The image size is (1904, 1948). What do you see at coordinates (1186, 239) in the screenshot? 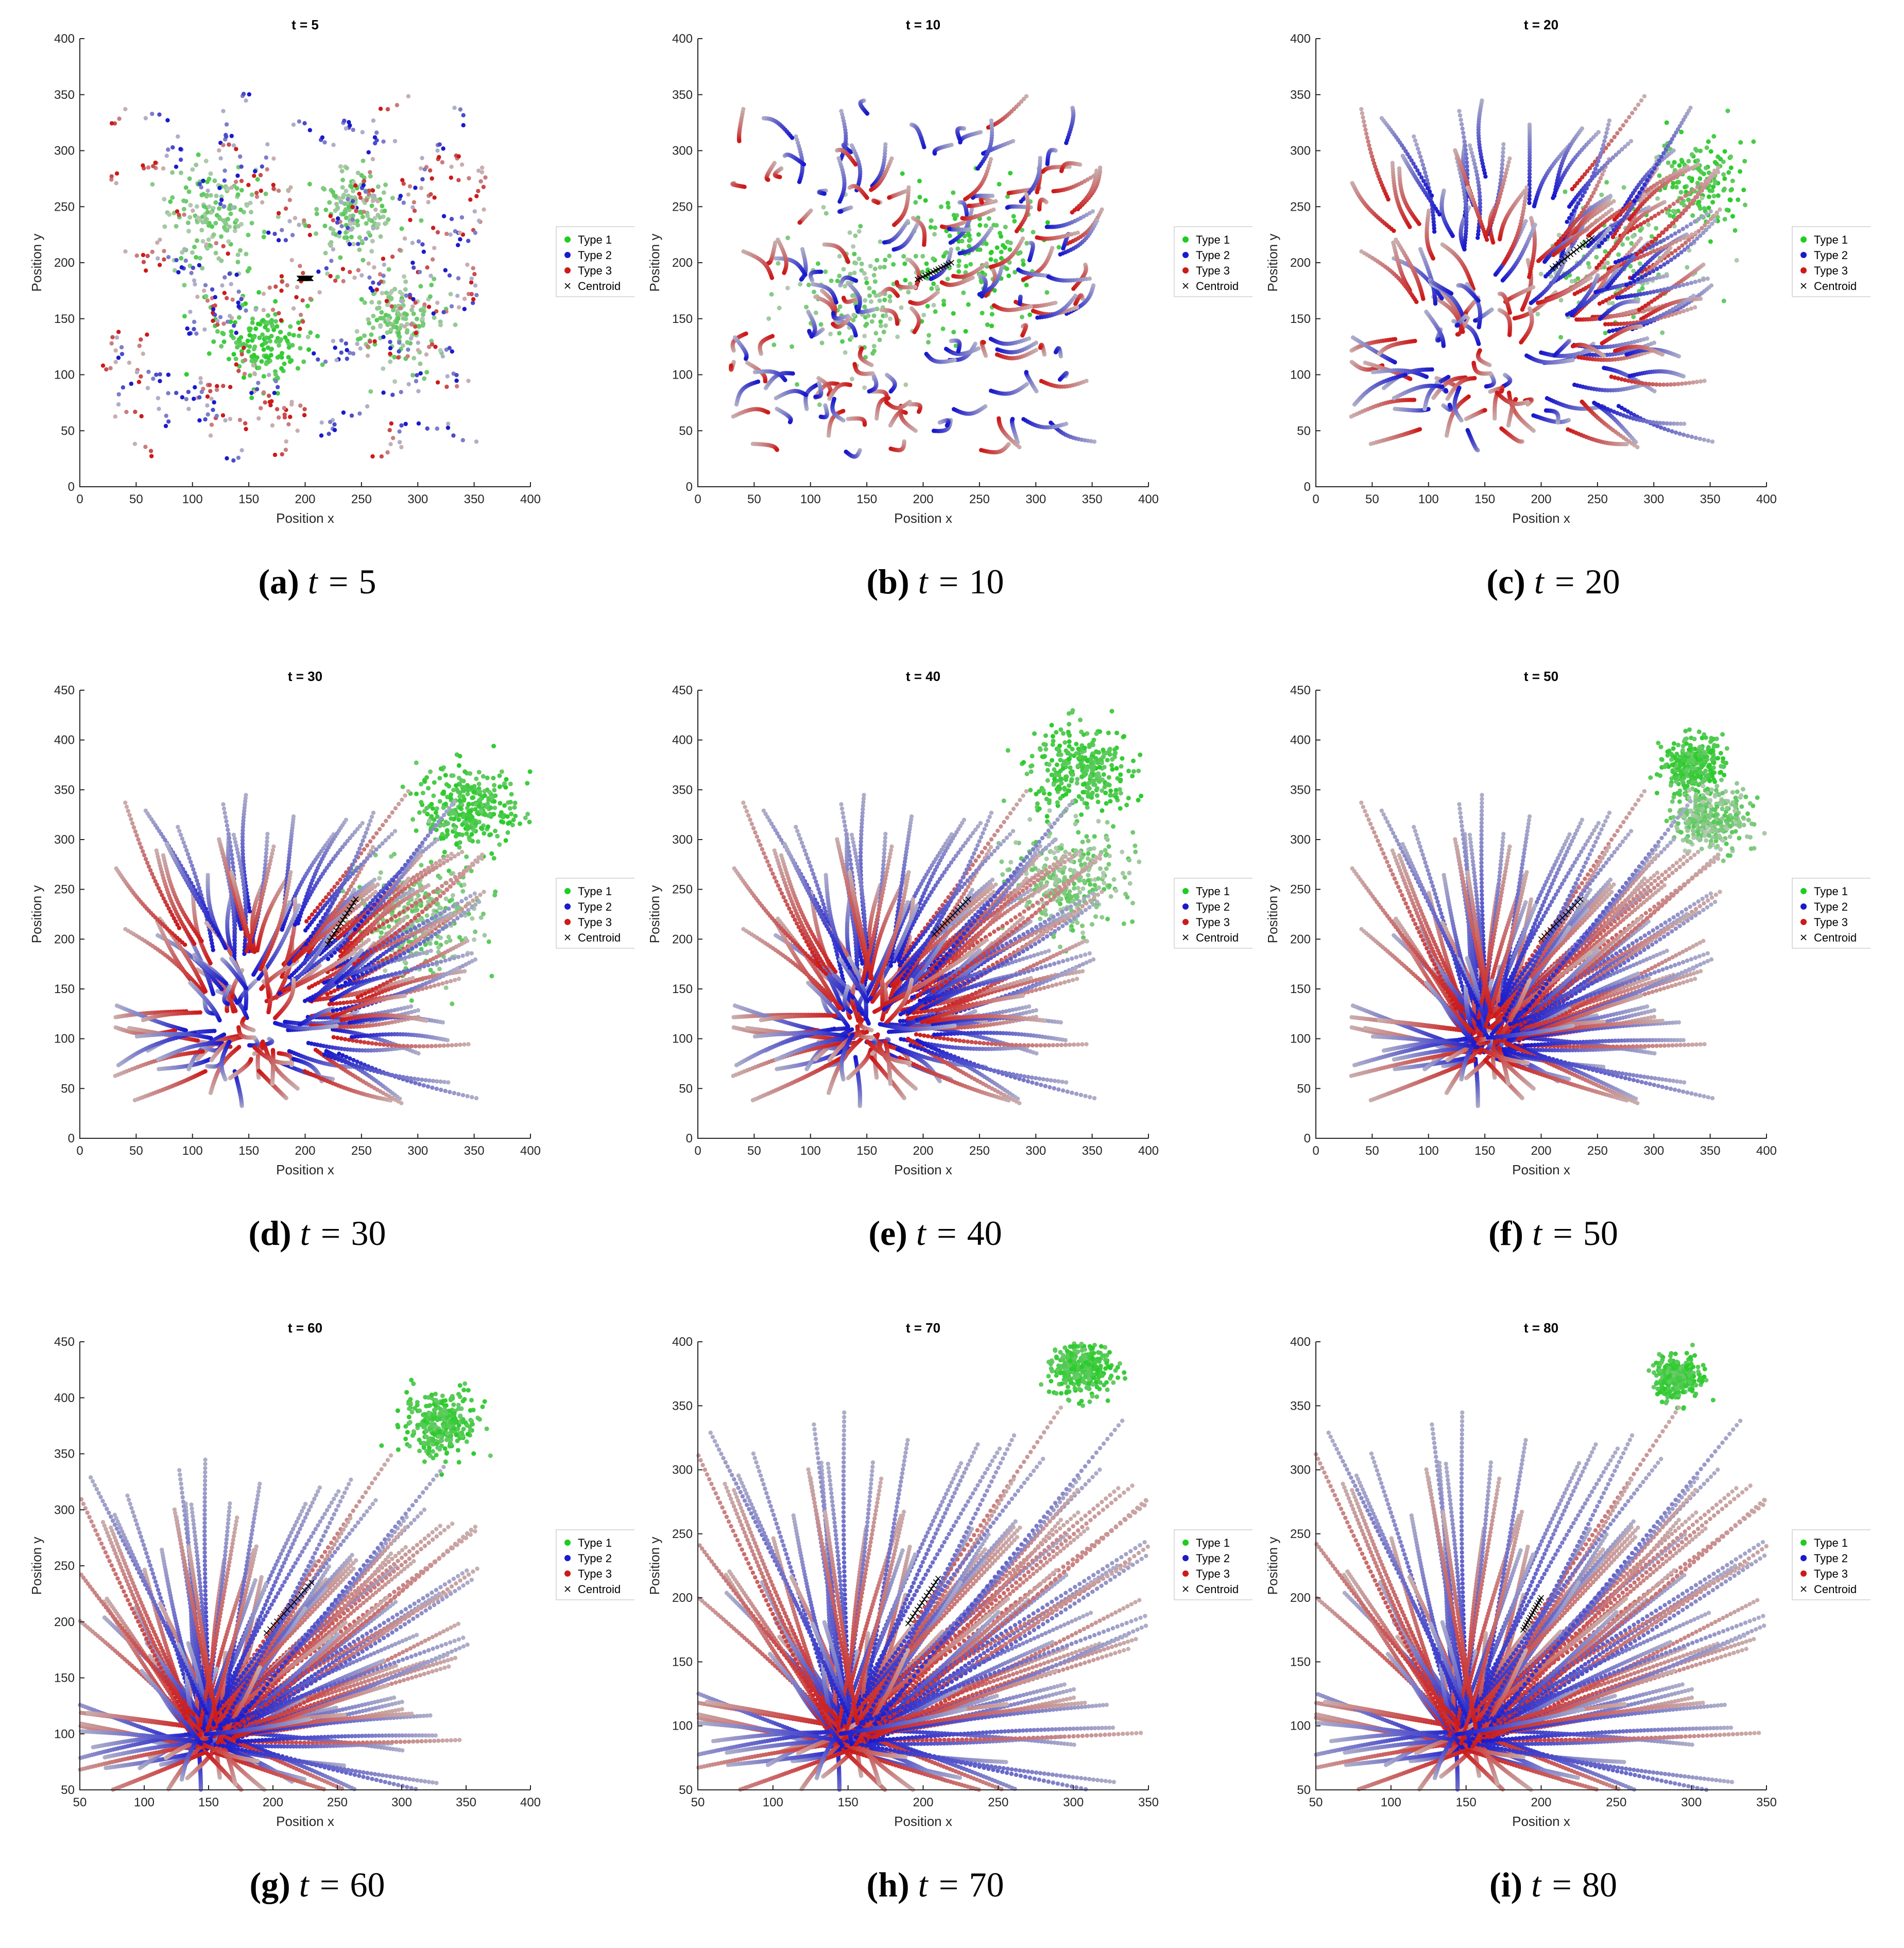
I see `legend-marker` at bounding box center [1186, 239].